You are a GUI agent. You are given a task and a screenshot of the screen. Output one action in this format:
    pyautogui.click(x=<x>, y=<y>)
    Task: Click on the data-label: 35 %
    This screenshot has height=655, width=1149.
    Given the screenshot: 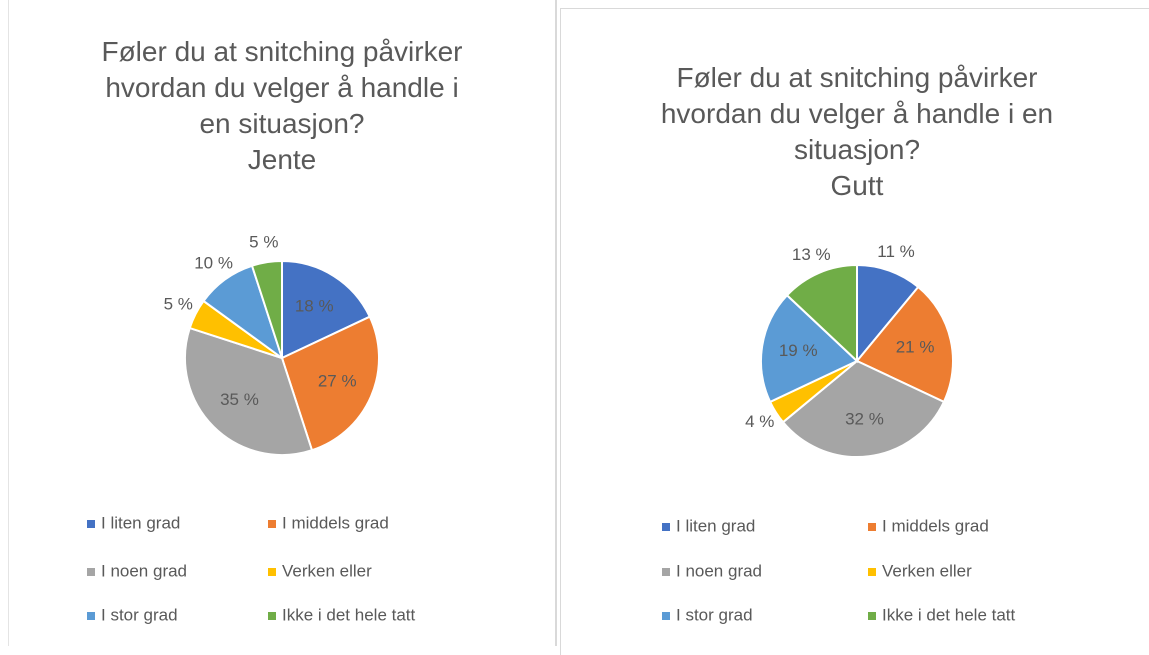 What is the action you would take?
    pyautogui.click(x=239, y=399)
    